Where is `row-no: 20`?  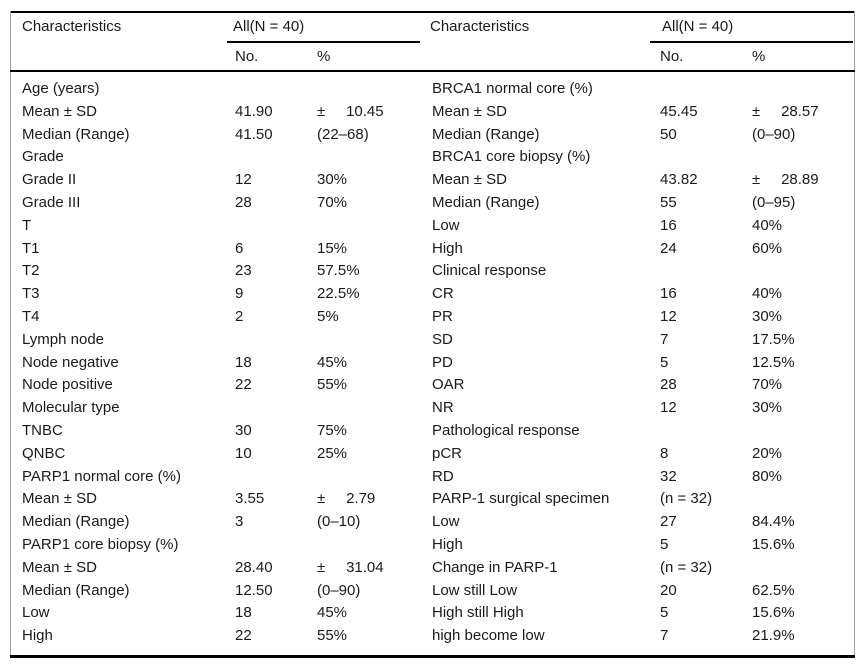
row-no: 20 is located at coordinates (668, 590).